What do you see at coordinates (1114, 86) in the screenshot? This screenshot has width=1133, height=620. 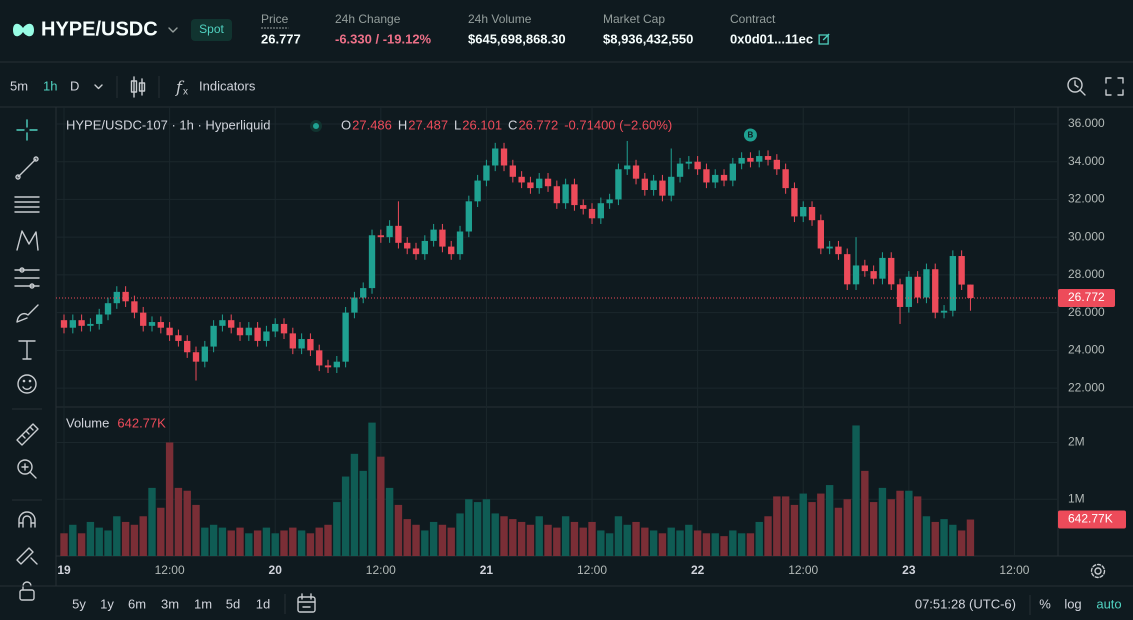 I see `fullscreen-button` at bounding box center [1114, 86].